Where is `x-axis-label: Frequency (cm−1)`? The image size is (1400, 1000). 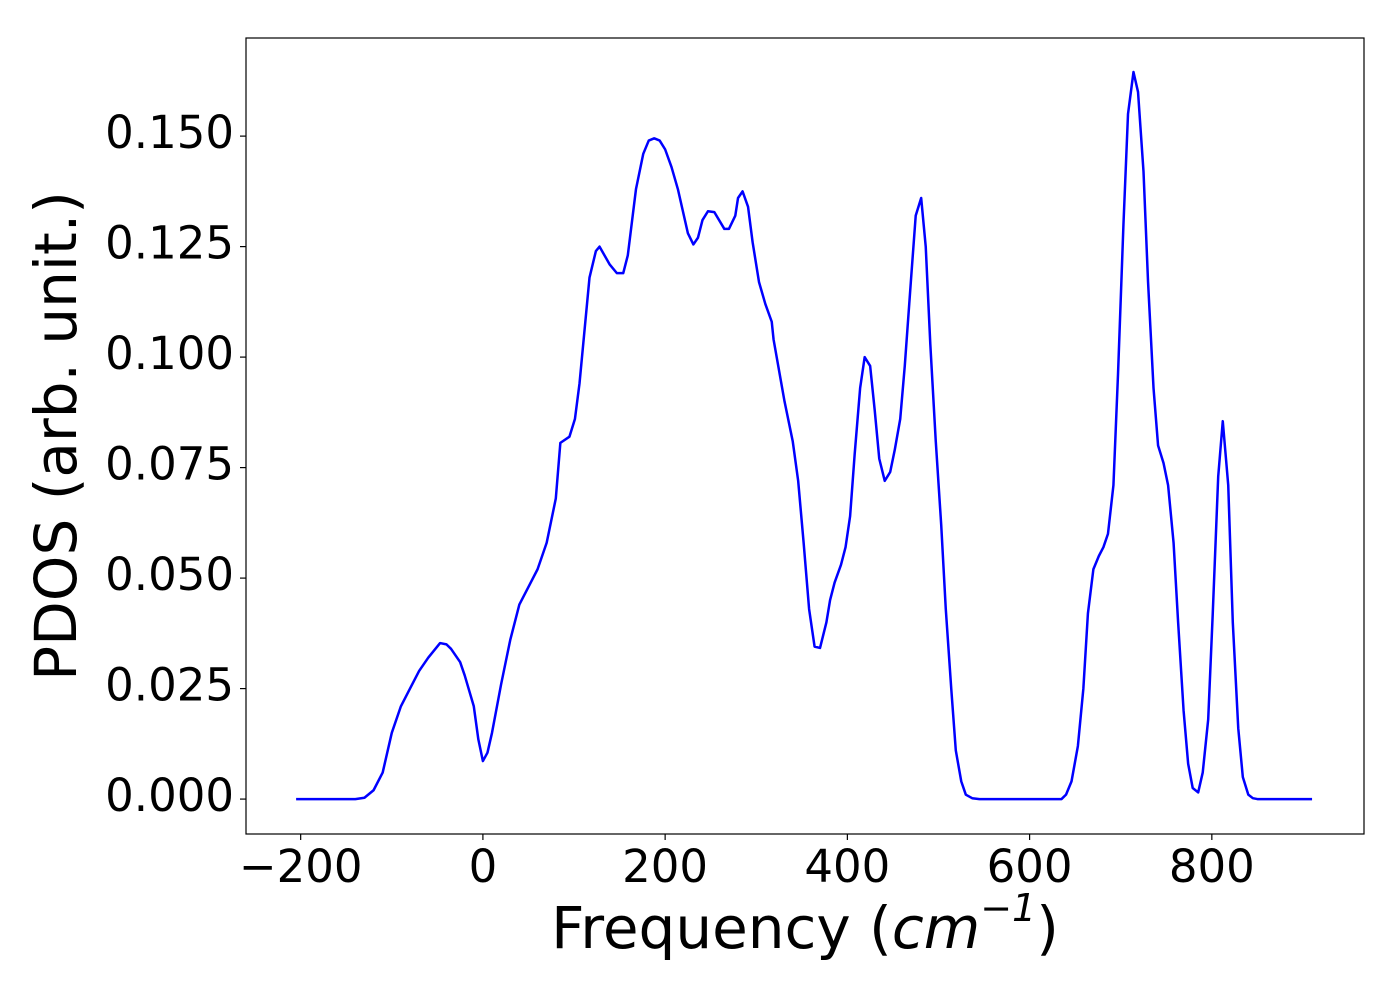
x-axis-label: Frequency (cm−1) is located at coordinates (805, 924).